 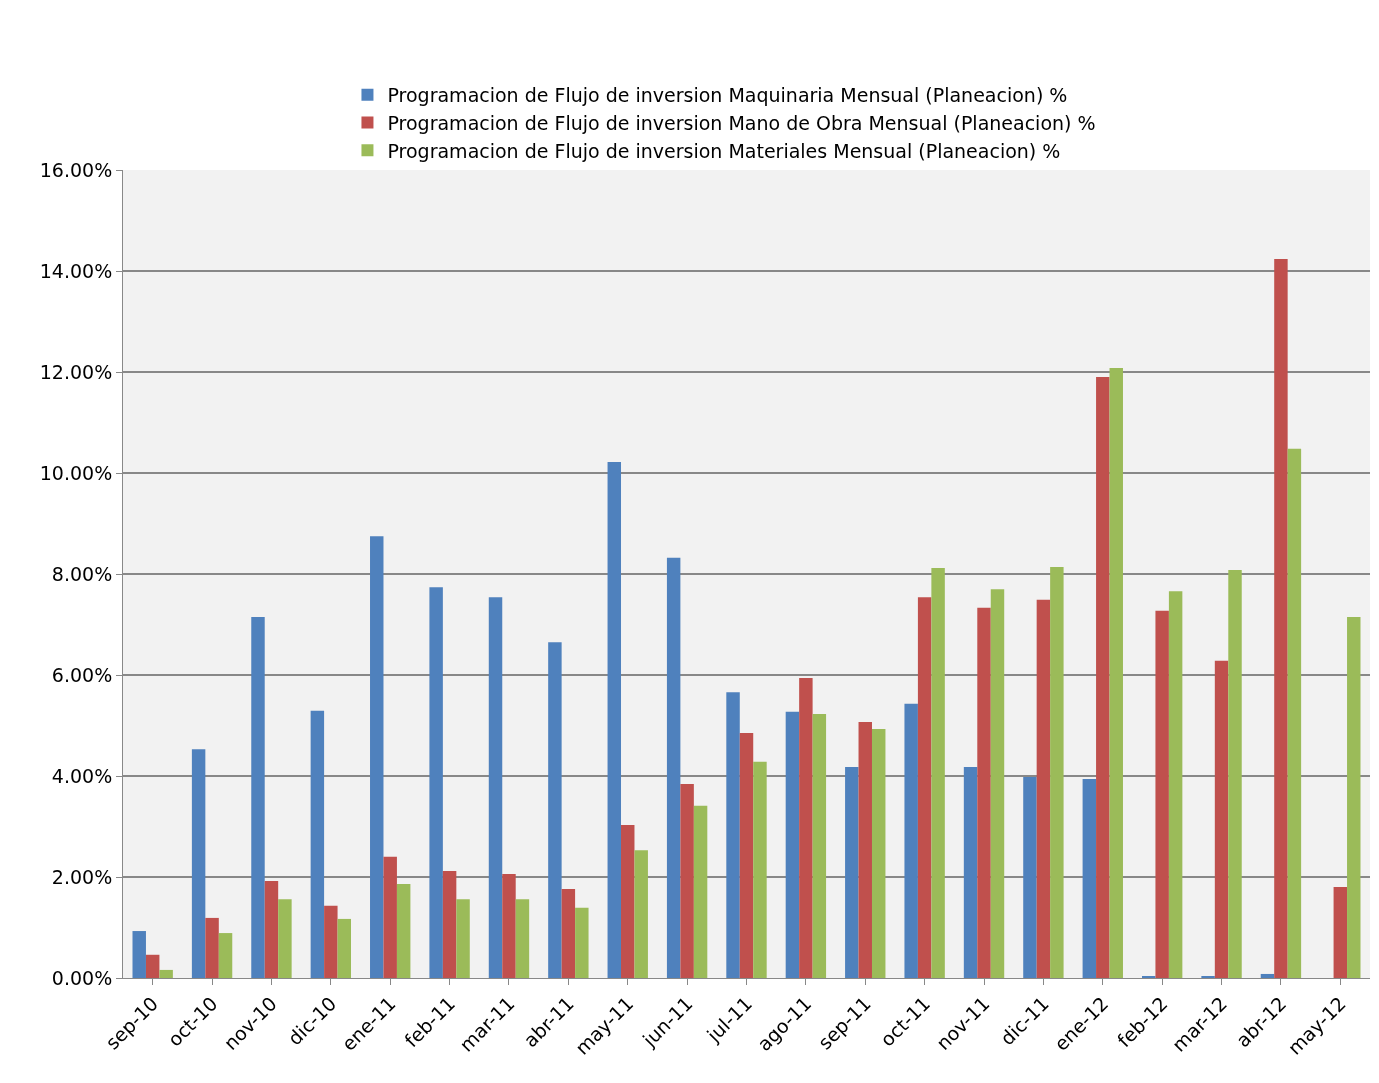 What do you see at coordinates (82, 573) in the screenshot?
I see `y-tick-label: 8.00%` at bounding box center [82, 573].